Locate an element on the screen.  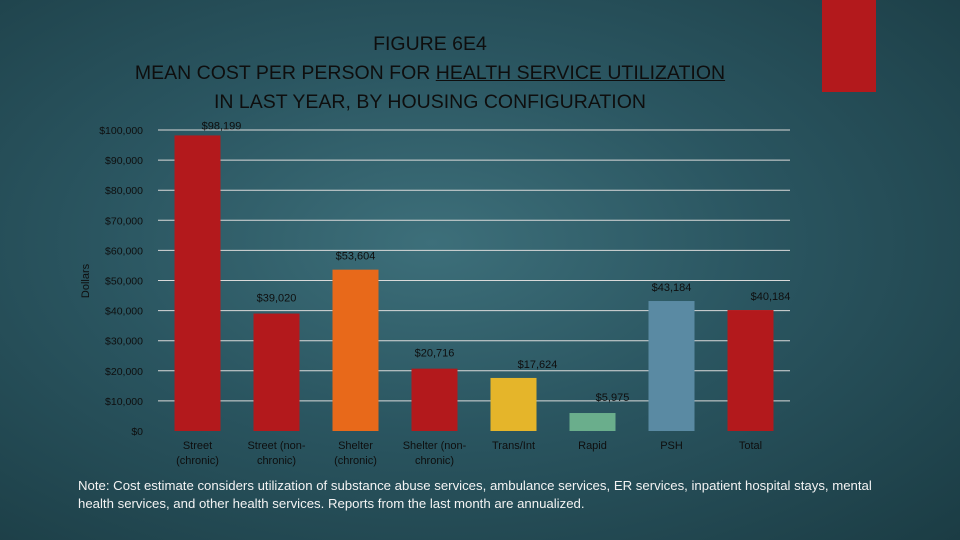
x-tick-label: Trans/Int is located at coordinates (513, 446).